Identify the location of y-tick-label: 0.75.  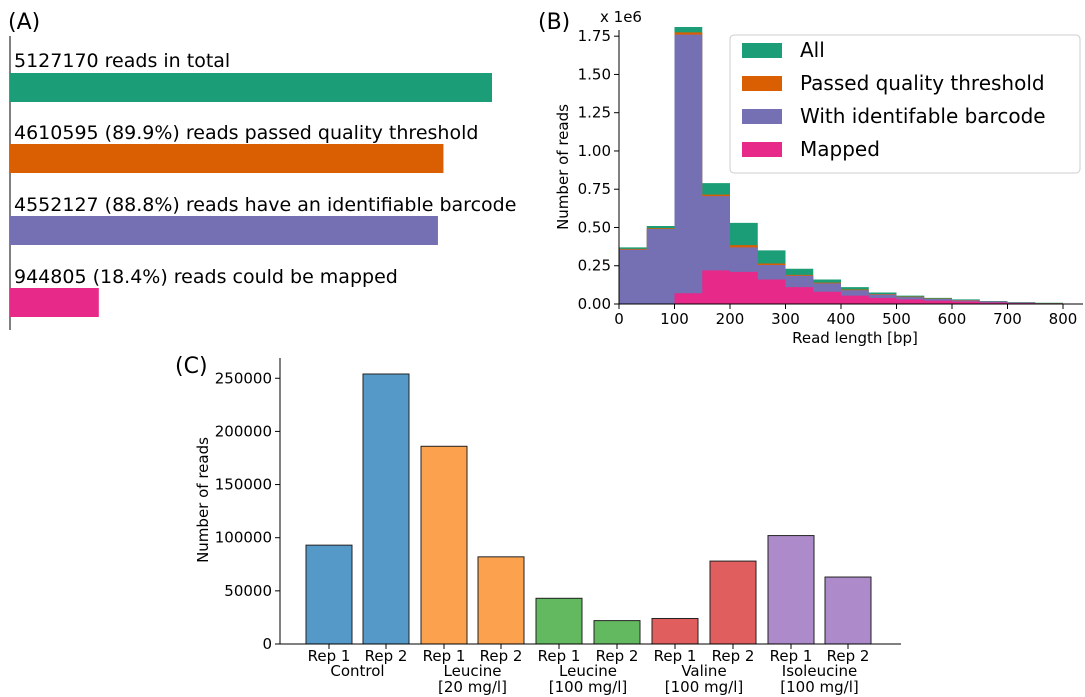
(594, 189).